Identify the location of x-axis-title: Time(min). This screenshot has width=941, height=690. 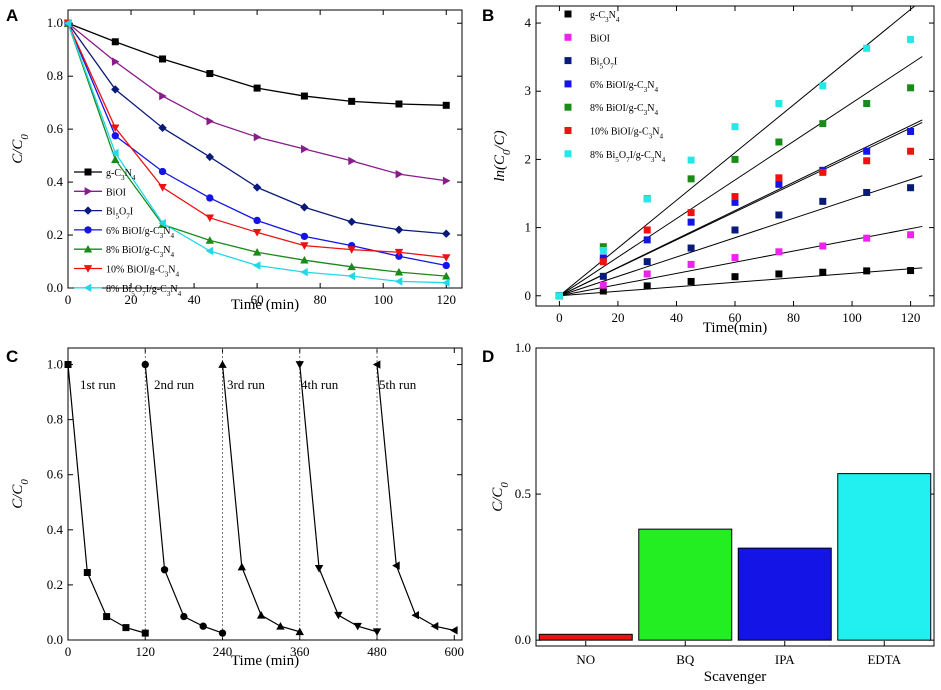
(735, 328).